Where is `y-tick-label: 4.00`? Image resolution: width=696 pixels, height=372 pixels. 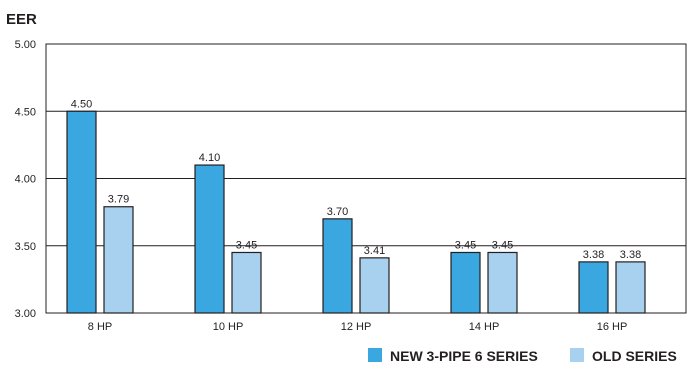 y-tick-label: 4.00 is located at coordinates (25, 180).